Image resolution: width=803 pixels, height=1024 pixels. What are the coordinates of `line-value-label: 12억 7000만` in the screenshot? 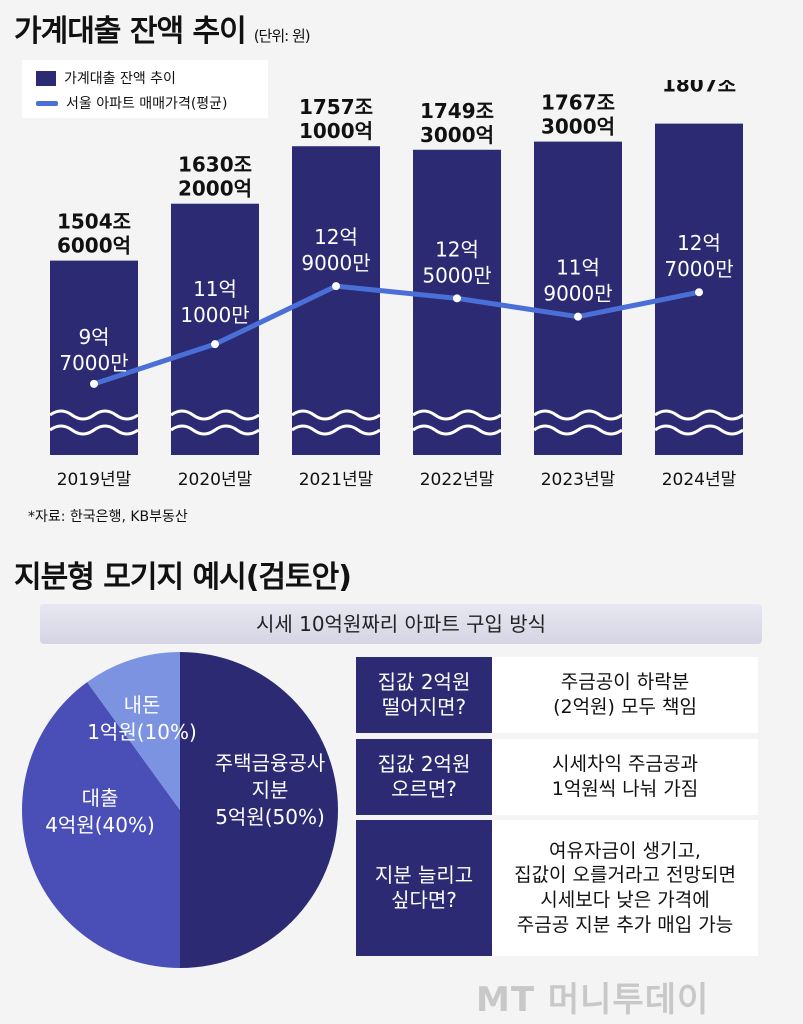 It's located at (698, 256).